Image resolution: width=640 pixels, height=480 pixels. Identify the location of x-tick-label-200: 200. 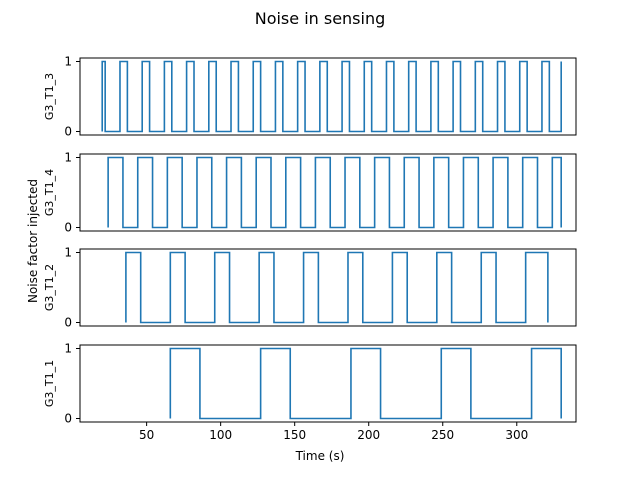
(368, 435).